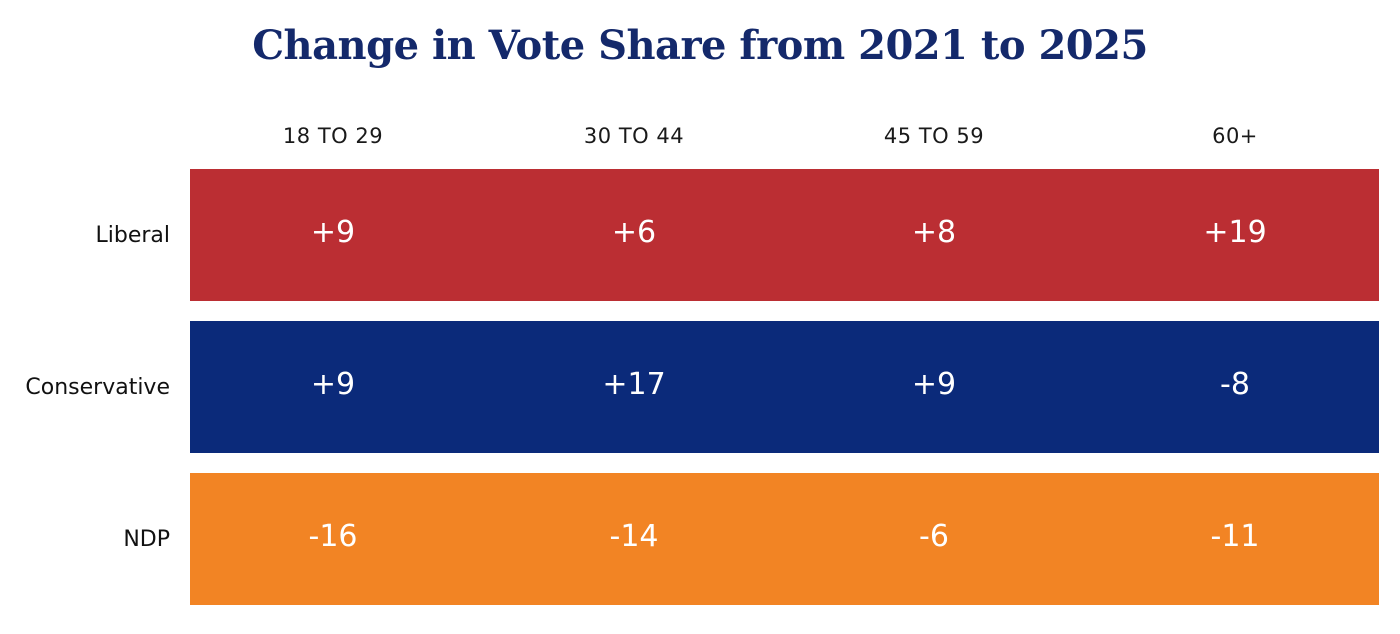 The width and height of the screenshot is (1400, 634). Describe the element at coordinates (634, 232) in the screenshot. I see `data-value: +6` at that location.